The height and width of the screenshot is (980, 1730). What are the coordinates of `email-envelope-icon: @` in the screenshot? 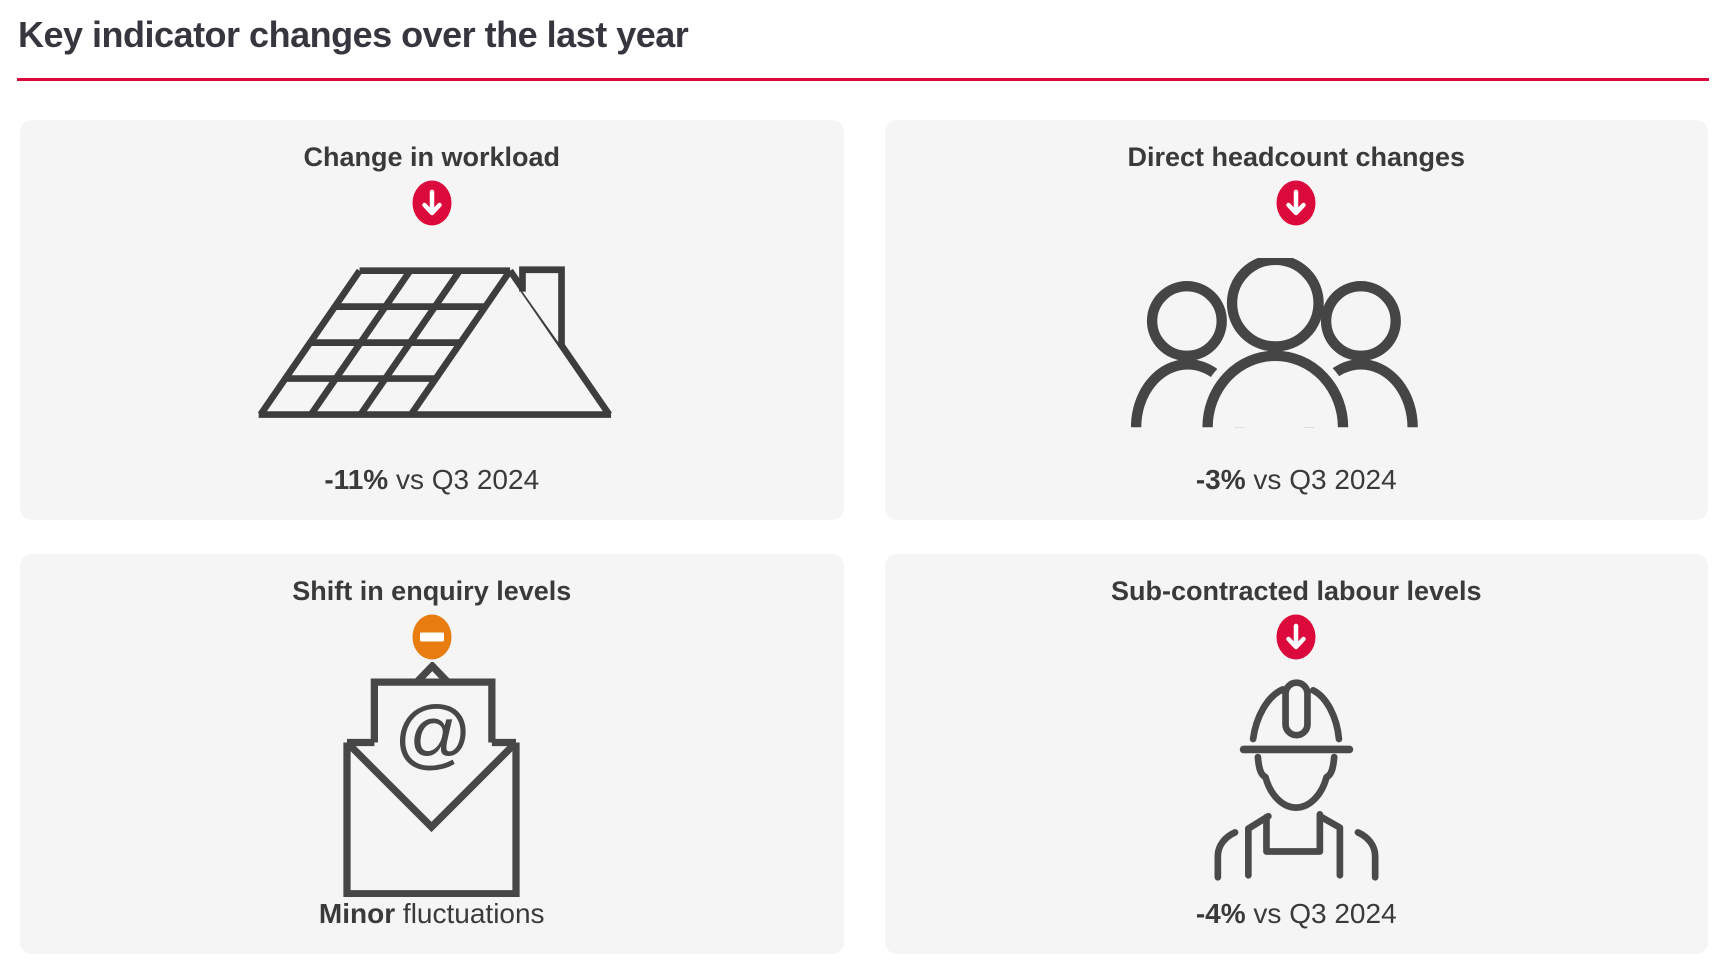 It's located at (431, 779).